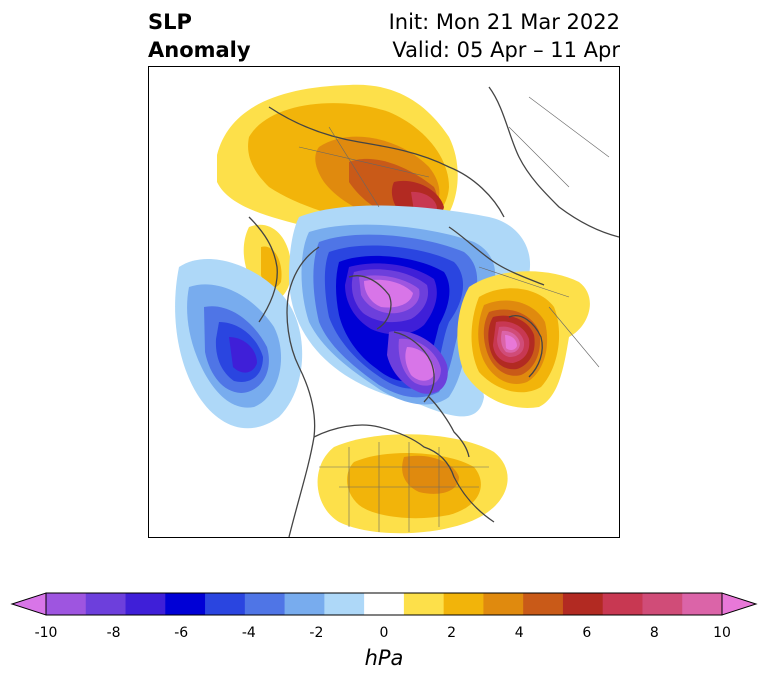 This screenshot has height=684, width=768. I want to click on colorbar-tick-label: 2, so click(452, 633).